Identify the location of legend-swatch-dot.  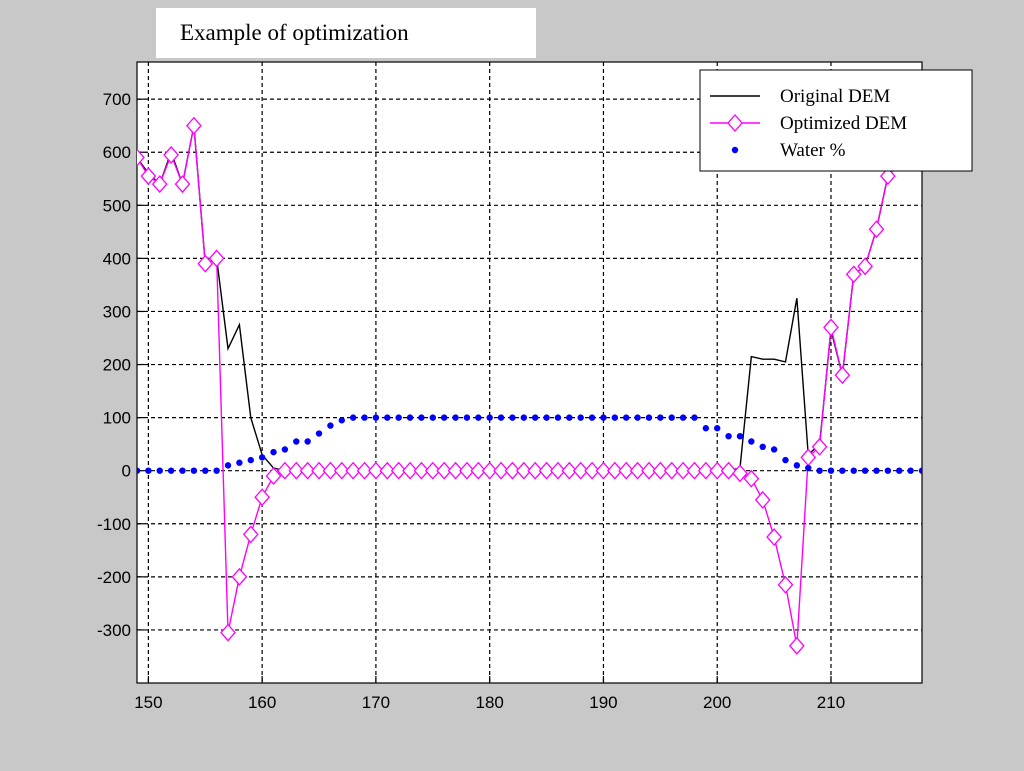
(735, 150).